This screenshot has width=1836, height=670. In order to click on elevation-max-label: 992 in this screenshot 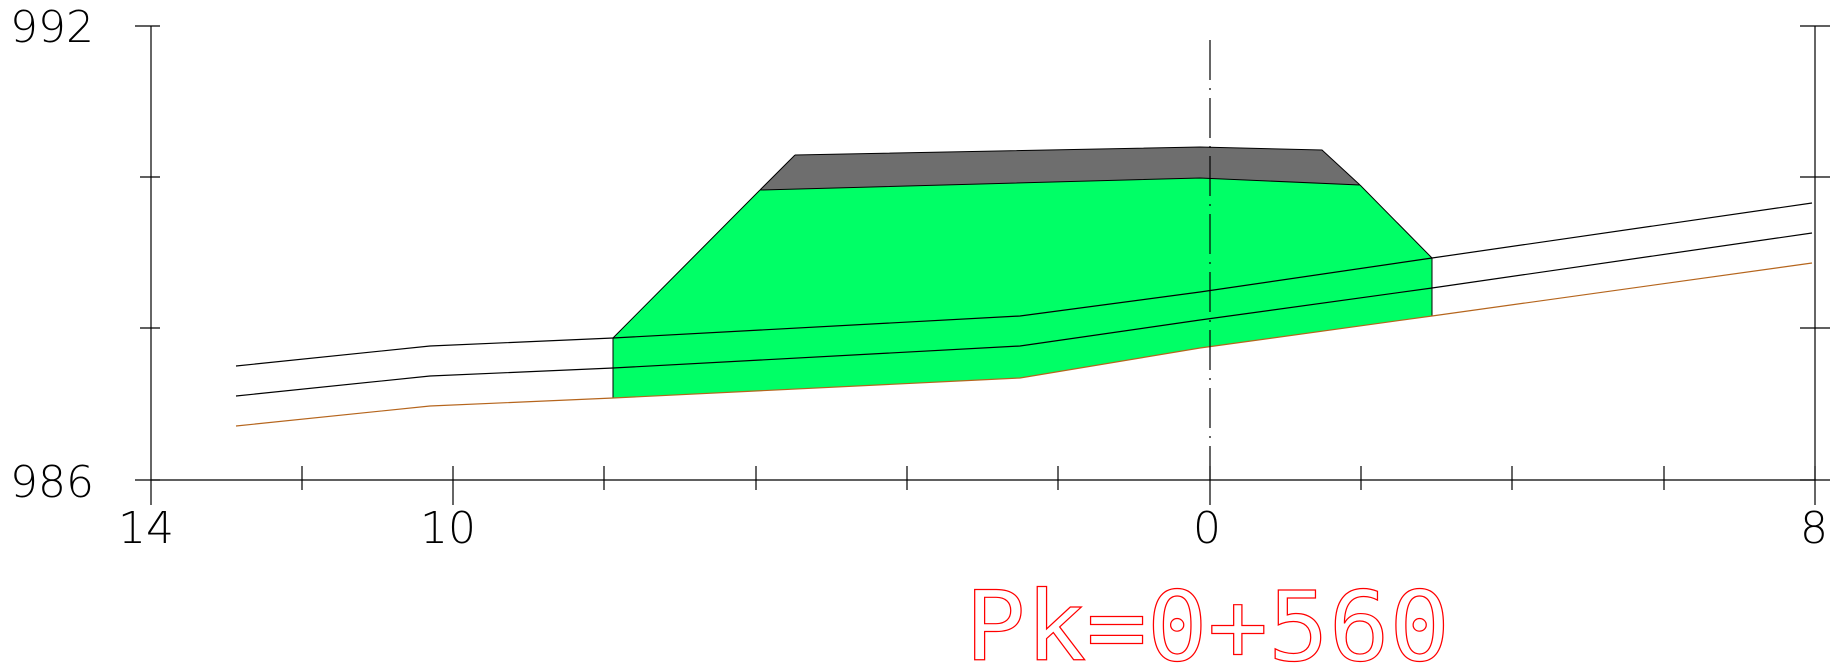, I will do `click(52, 27)`.